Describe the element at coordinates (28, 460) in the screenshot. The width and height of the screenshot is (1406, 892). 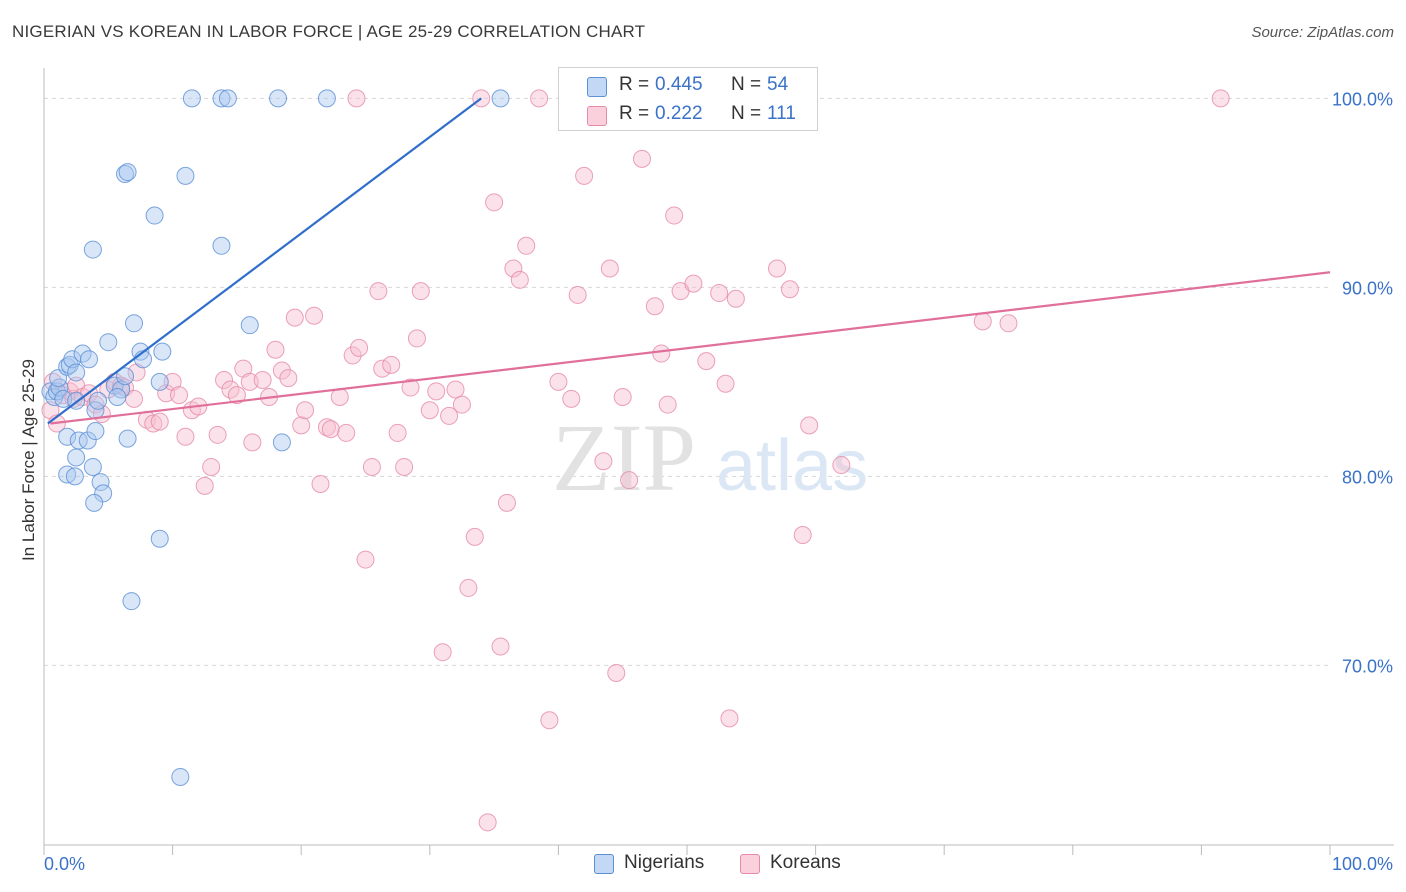
I see `y-axis-label: In Labor Force | Age 25-29` at that location.